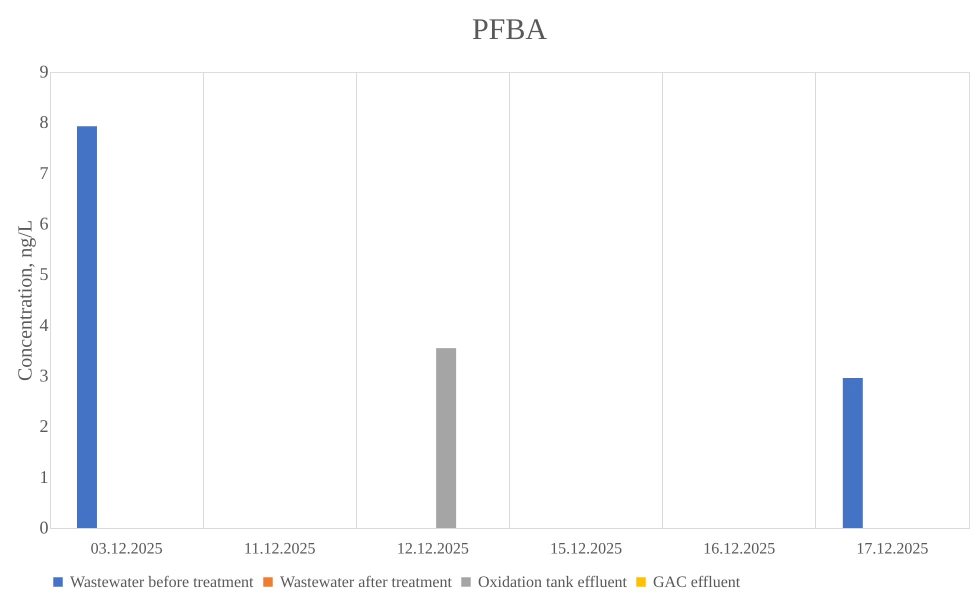 The image size is (979, 602). Describe the element at coordinates (44, 476) in the screenshot. I see `y-tick-label: 1` at that location.